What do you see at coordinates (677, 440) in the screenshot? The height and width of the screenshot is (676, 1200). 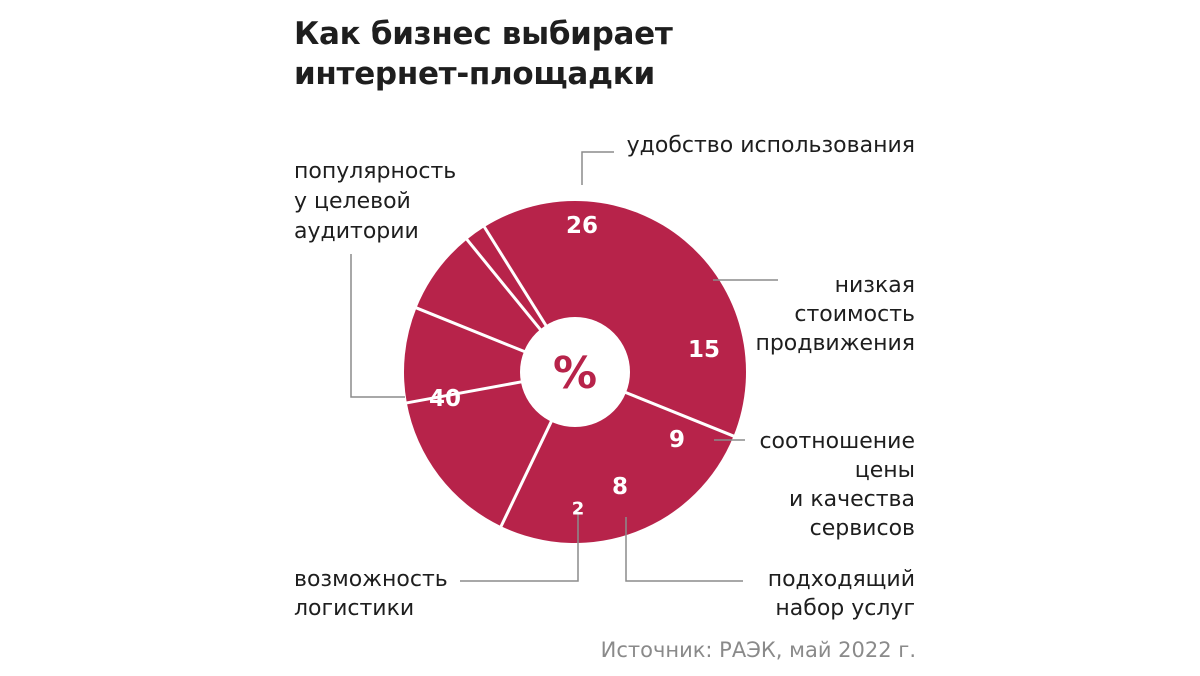 I see `slice-value-label: 9` at bounding box center [677, 440].